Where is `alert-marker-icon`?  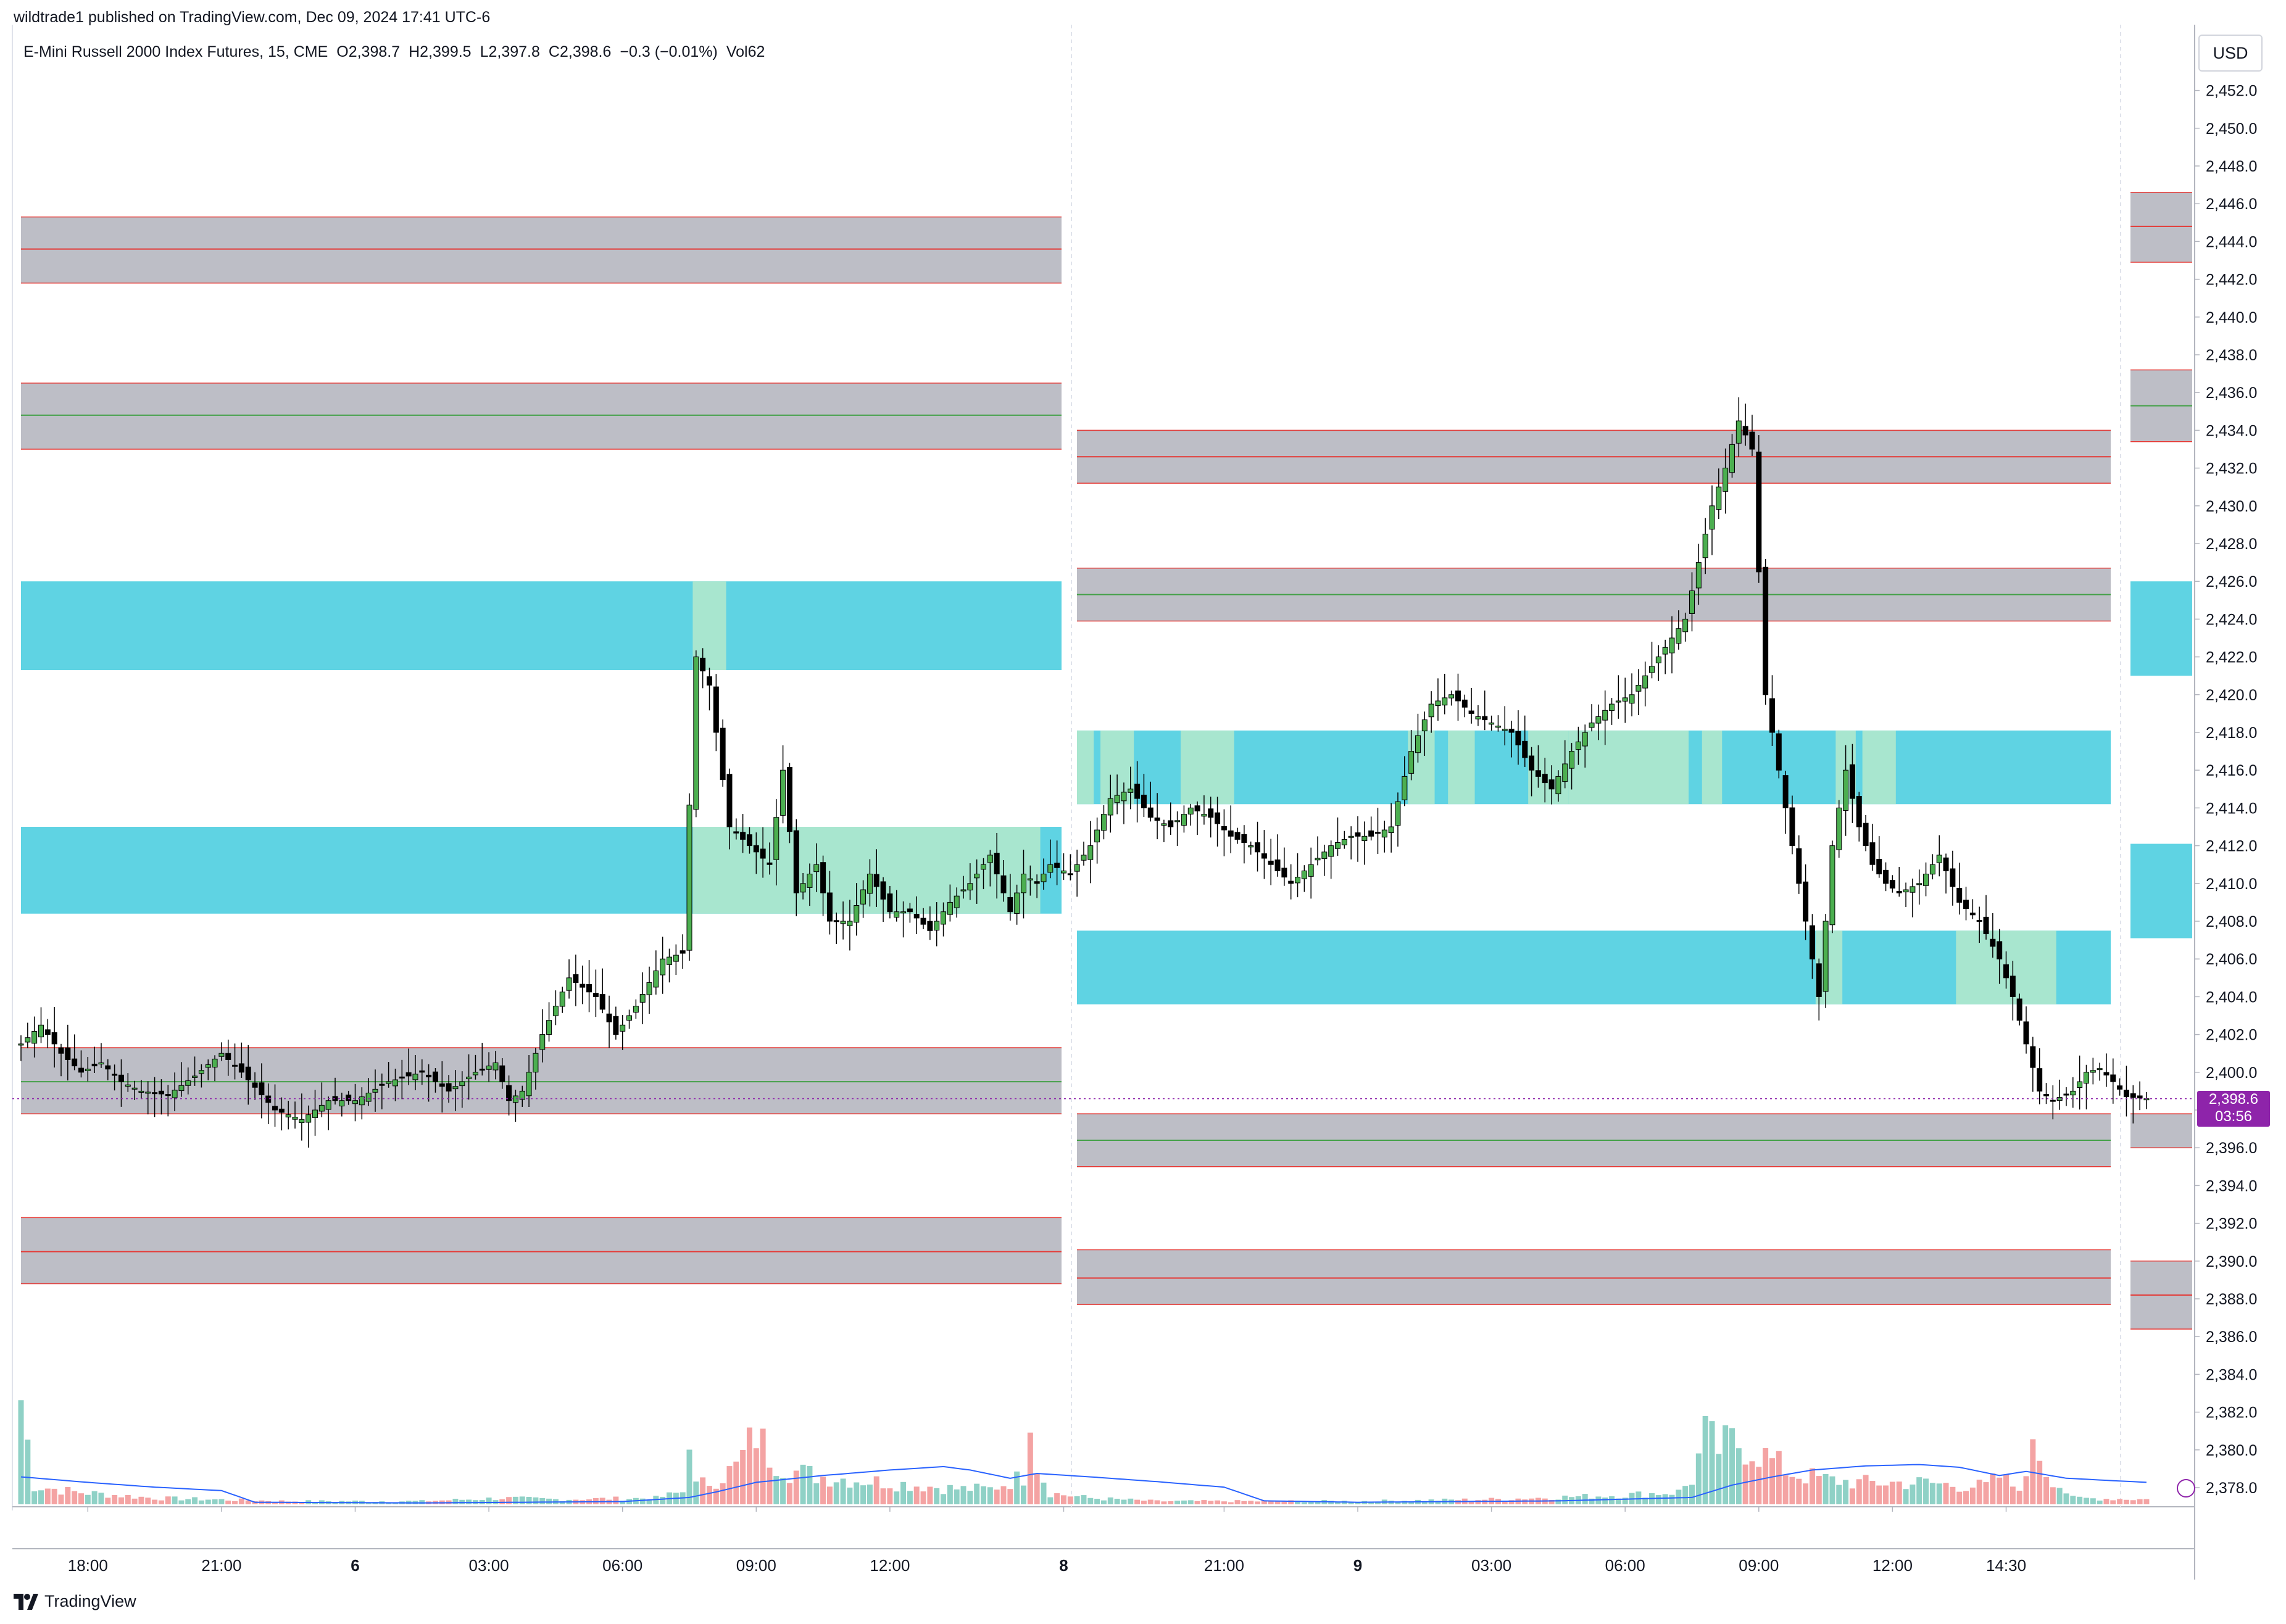
alert-marker-icon is located at coordinates (2186, 1488).